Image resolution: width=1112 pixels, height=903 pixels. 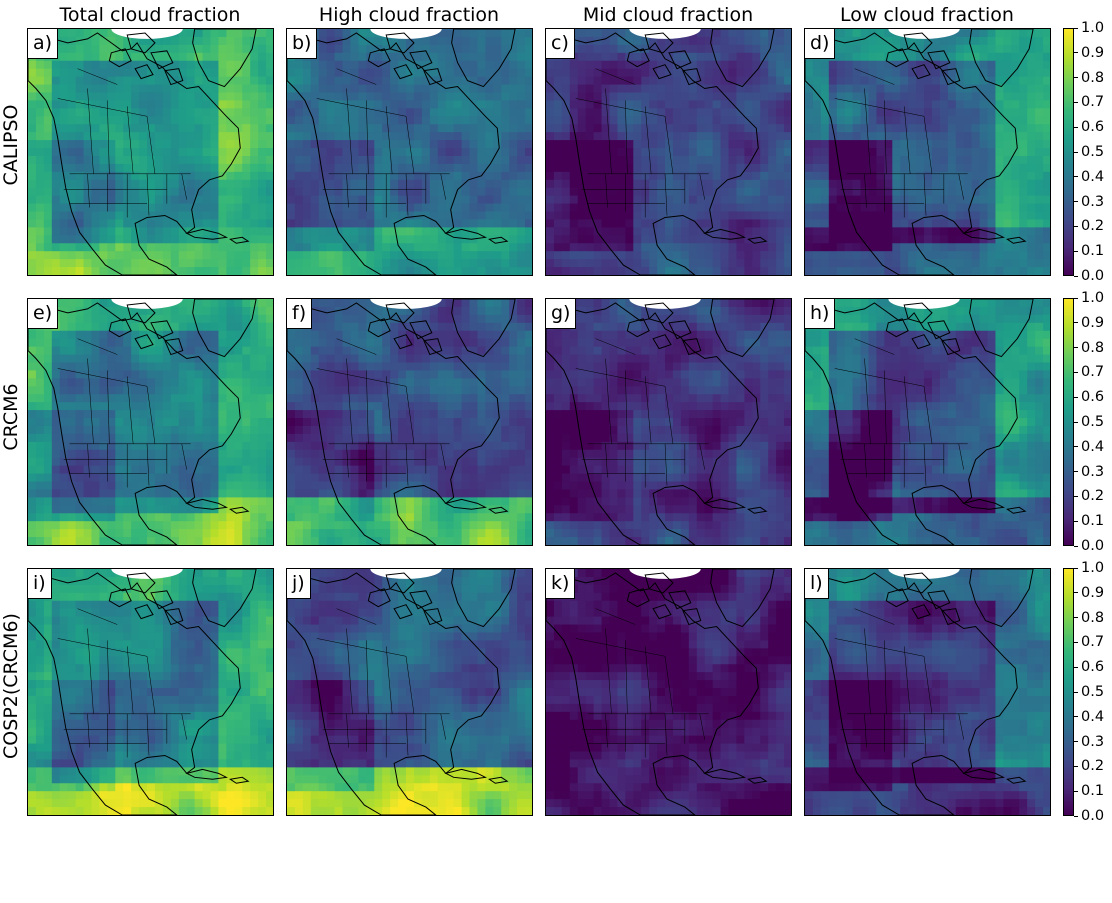 I want to click on state-border, so click(x=615, y=76).